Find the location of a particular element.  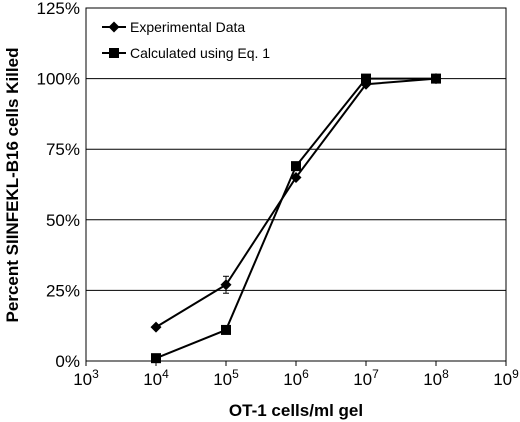

y-tick-label: 125% is located at coordinates (58, 9).